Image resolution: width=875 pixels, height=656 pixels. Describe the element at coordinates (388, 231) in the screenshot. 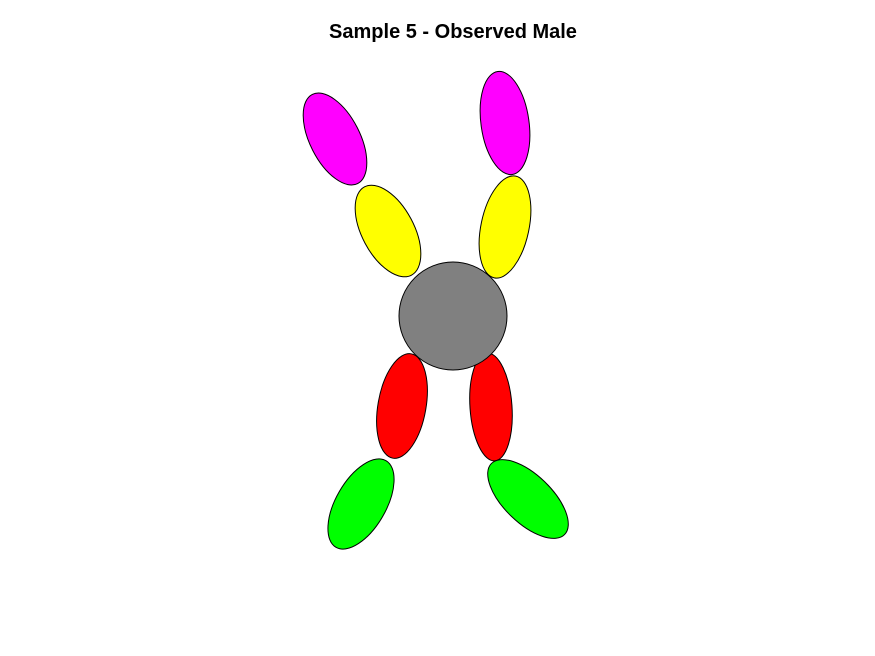

I see `left-upper-arm` at that location.